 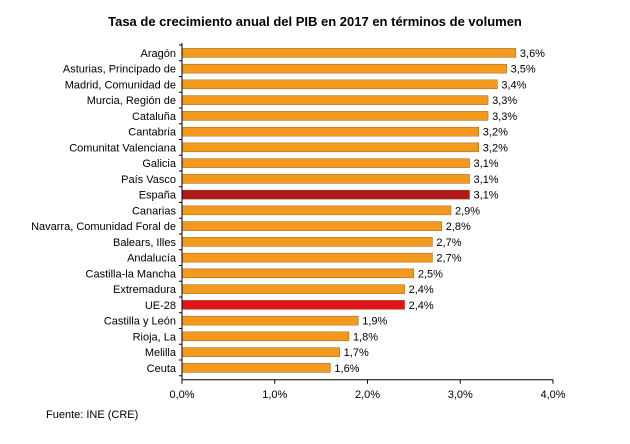 What do you see at coordinates (103, 227) in the screenshot?
I see `category-label: Navarra, Comunidad Foral de` at bounding box center [103, 227].